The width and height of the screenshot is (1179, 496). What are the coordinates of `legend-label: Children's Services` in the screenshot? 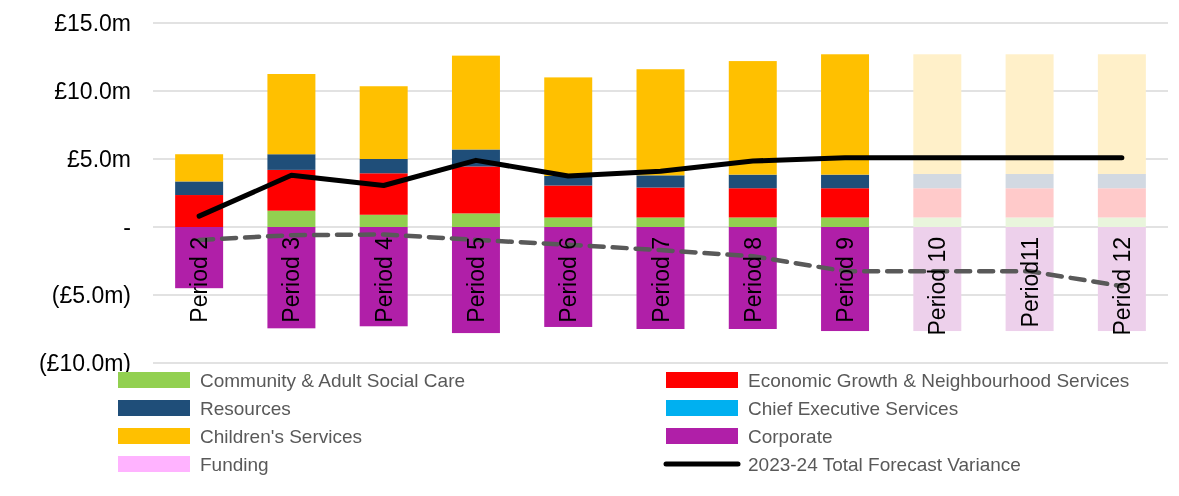 It's located at (281, 436).